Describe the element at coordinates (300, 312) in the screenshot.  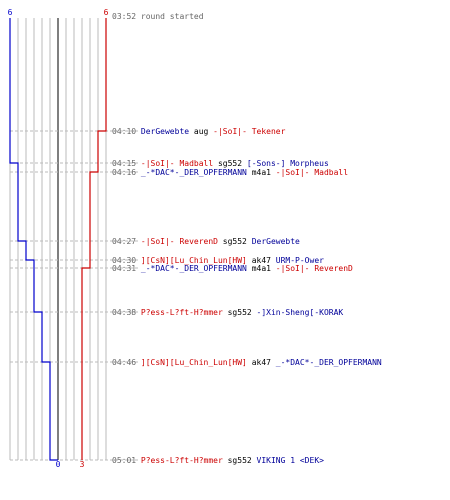
I see `player-name: -]Xin-Sheng[-KORAK` at that location.